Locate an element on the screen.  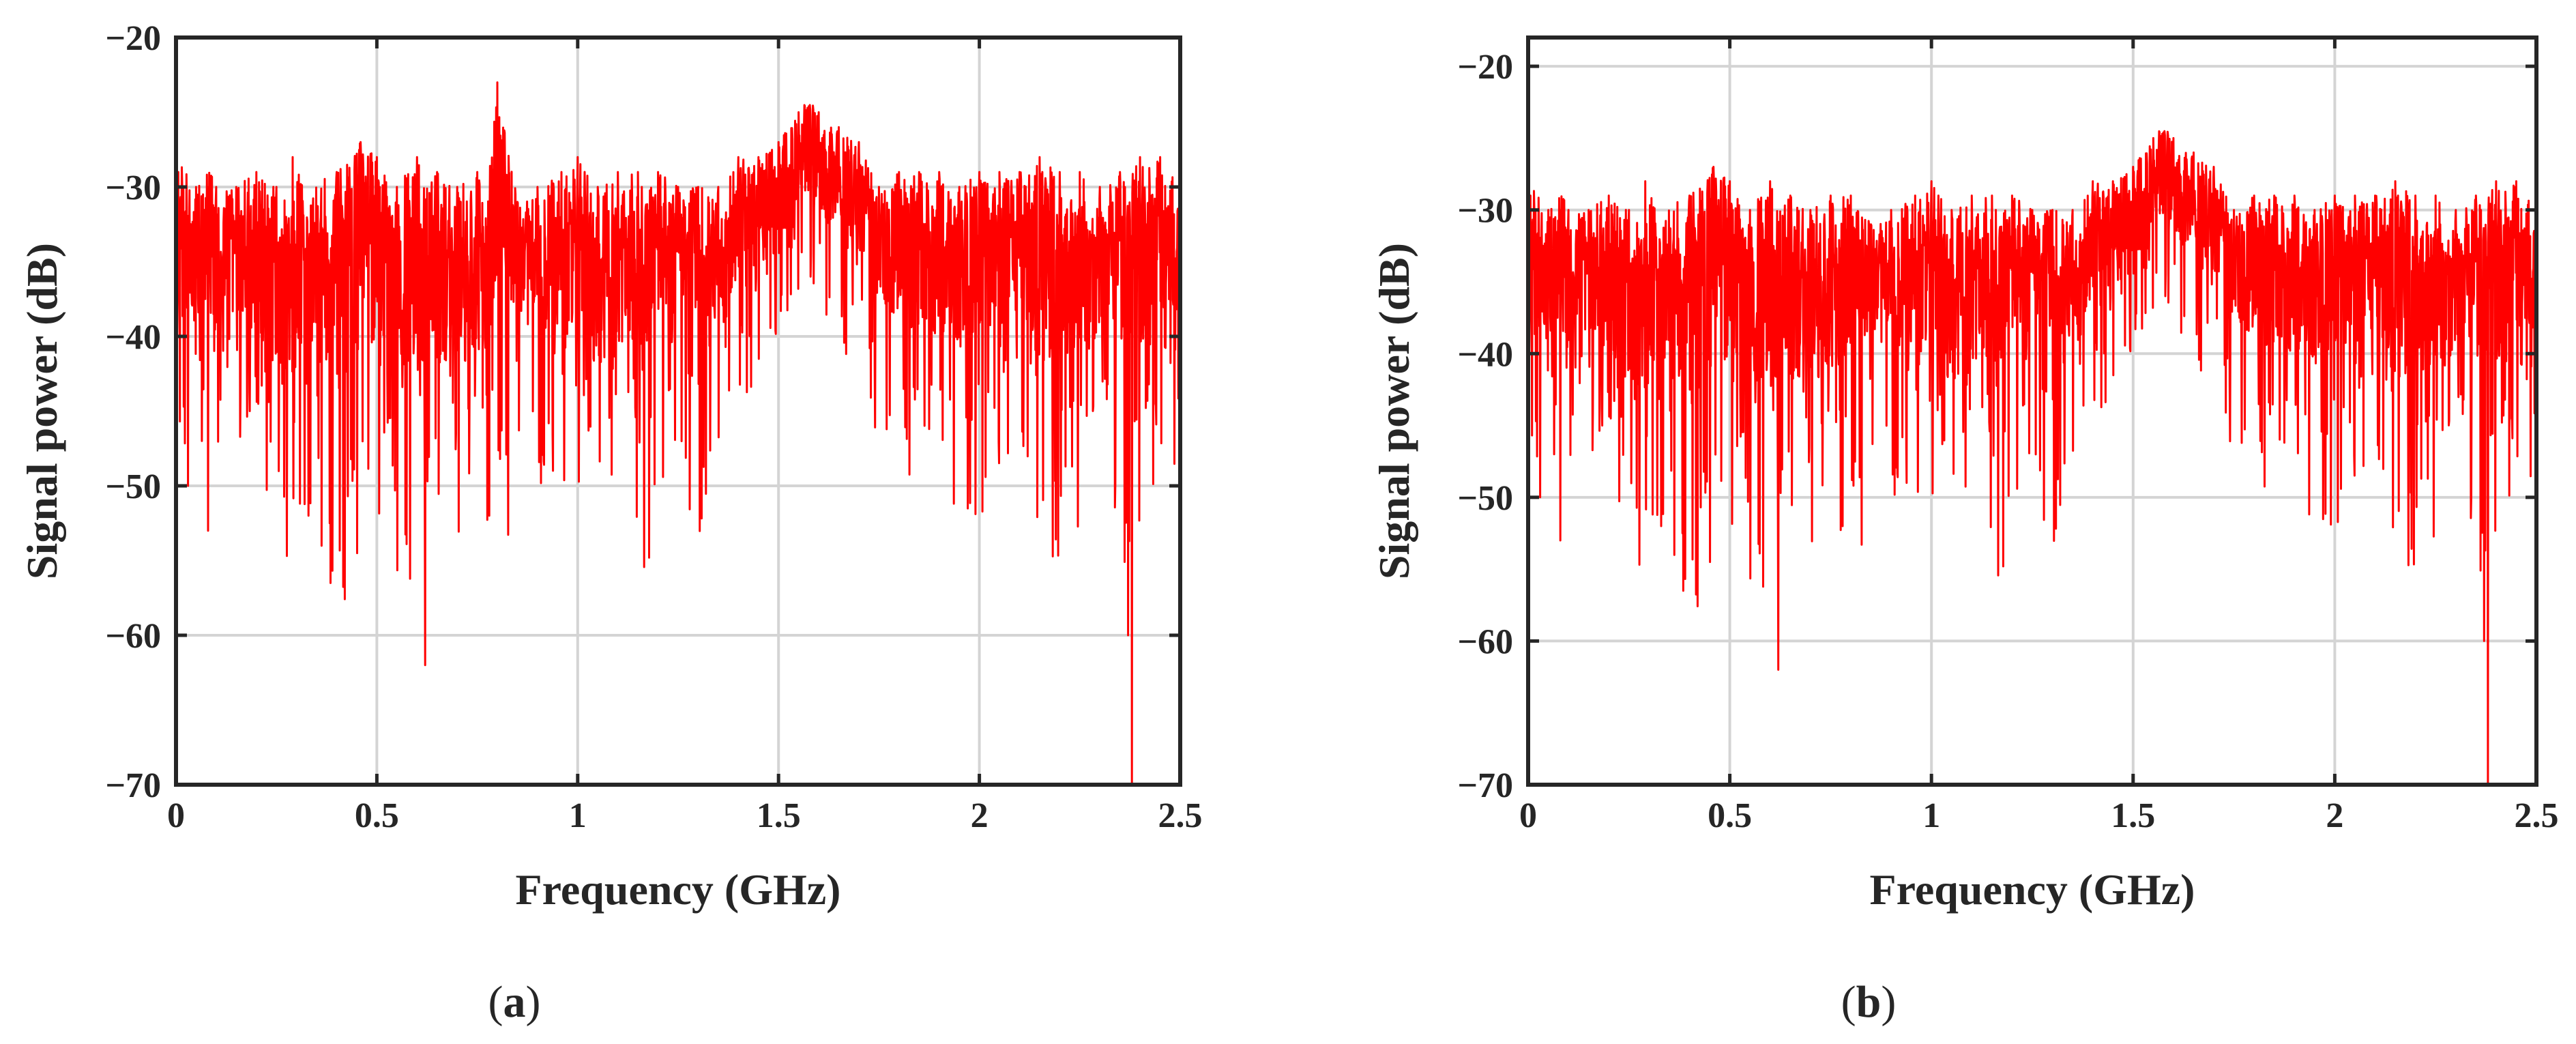
panel-label-letter: a is located at coordinates (514, 1002).